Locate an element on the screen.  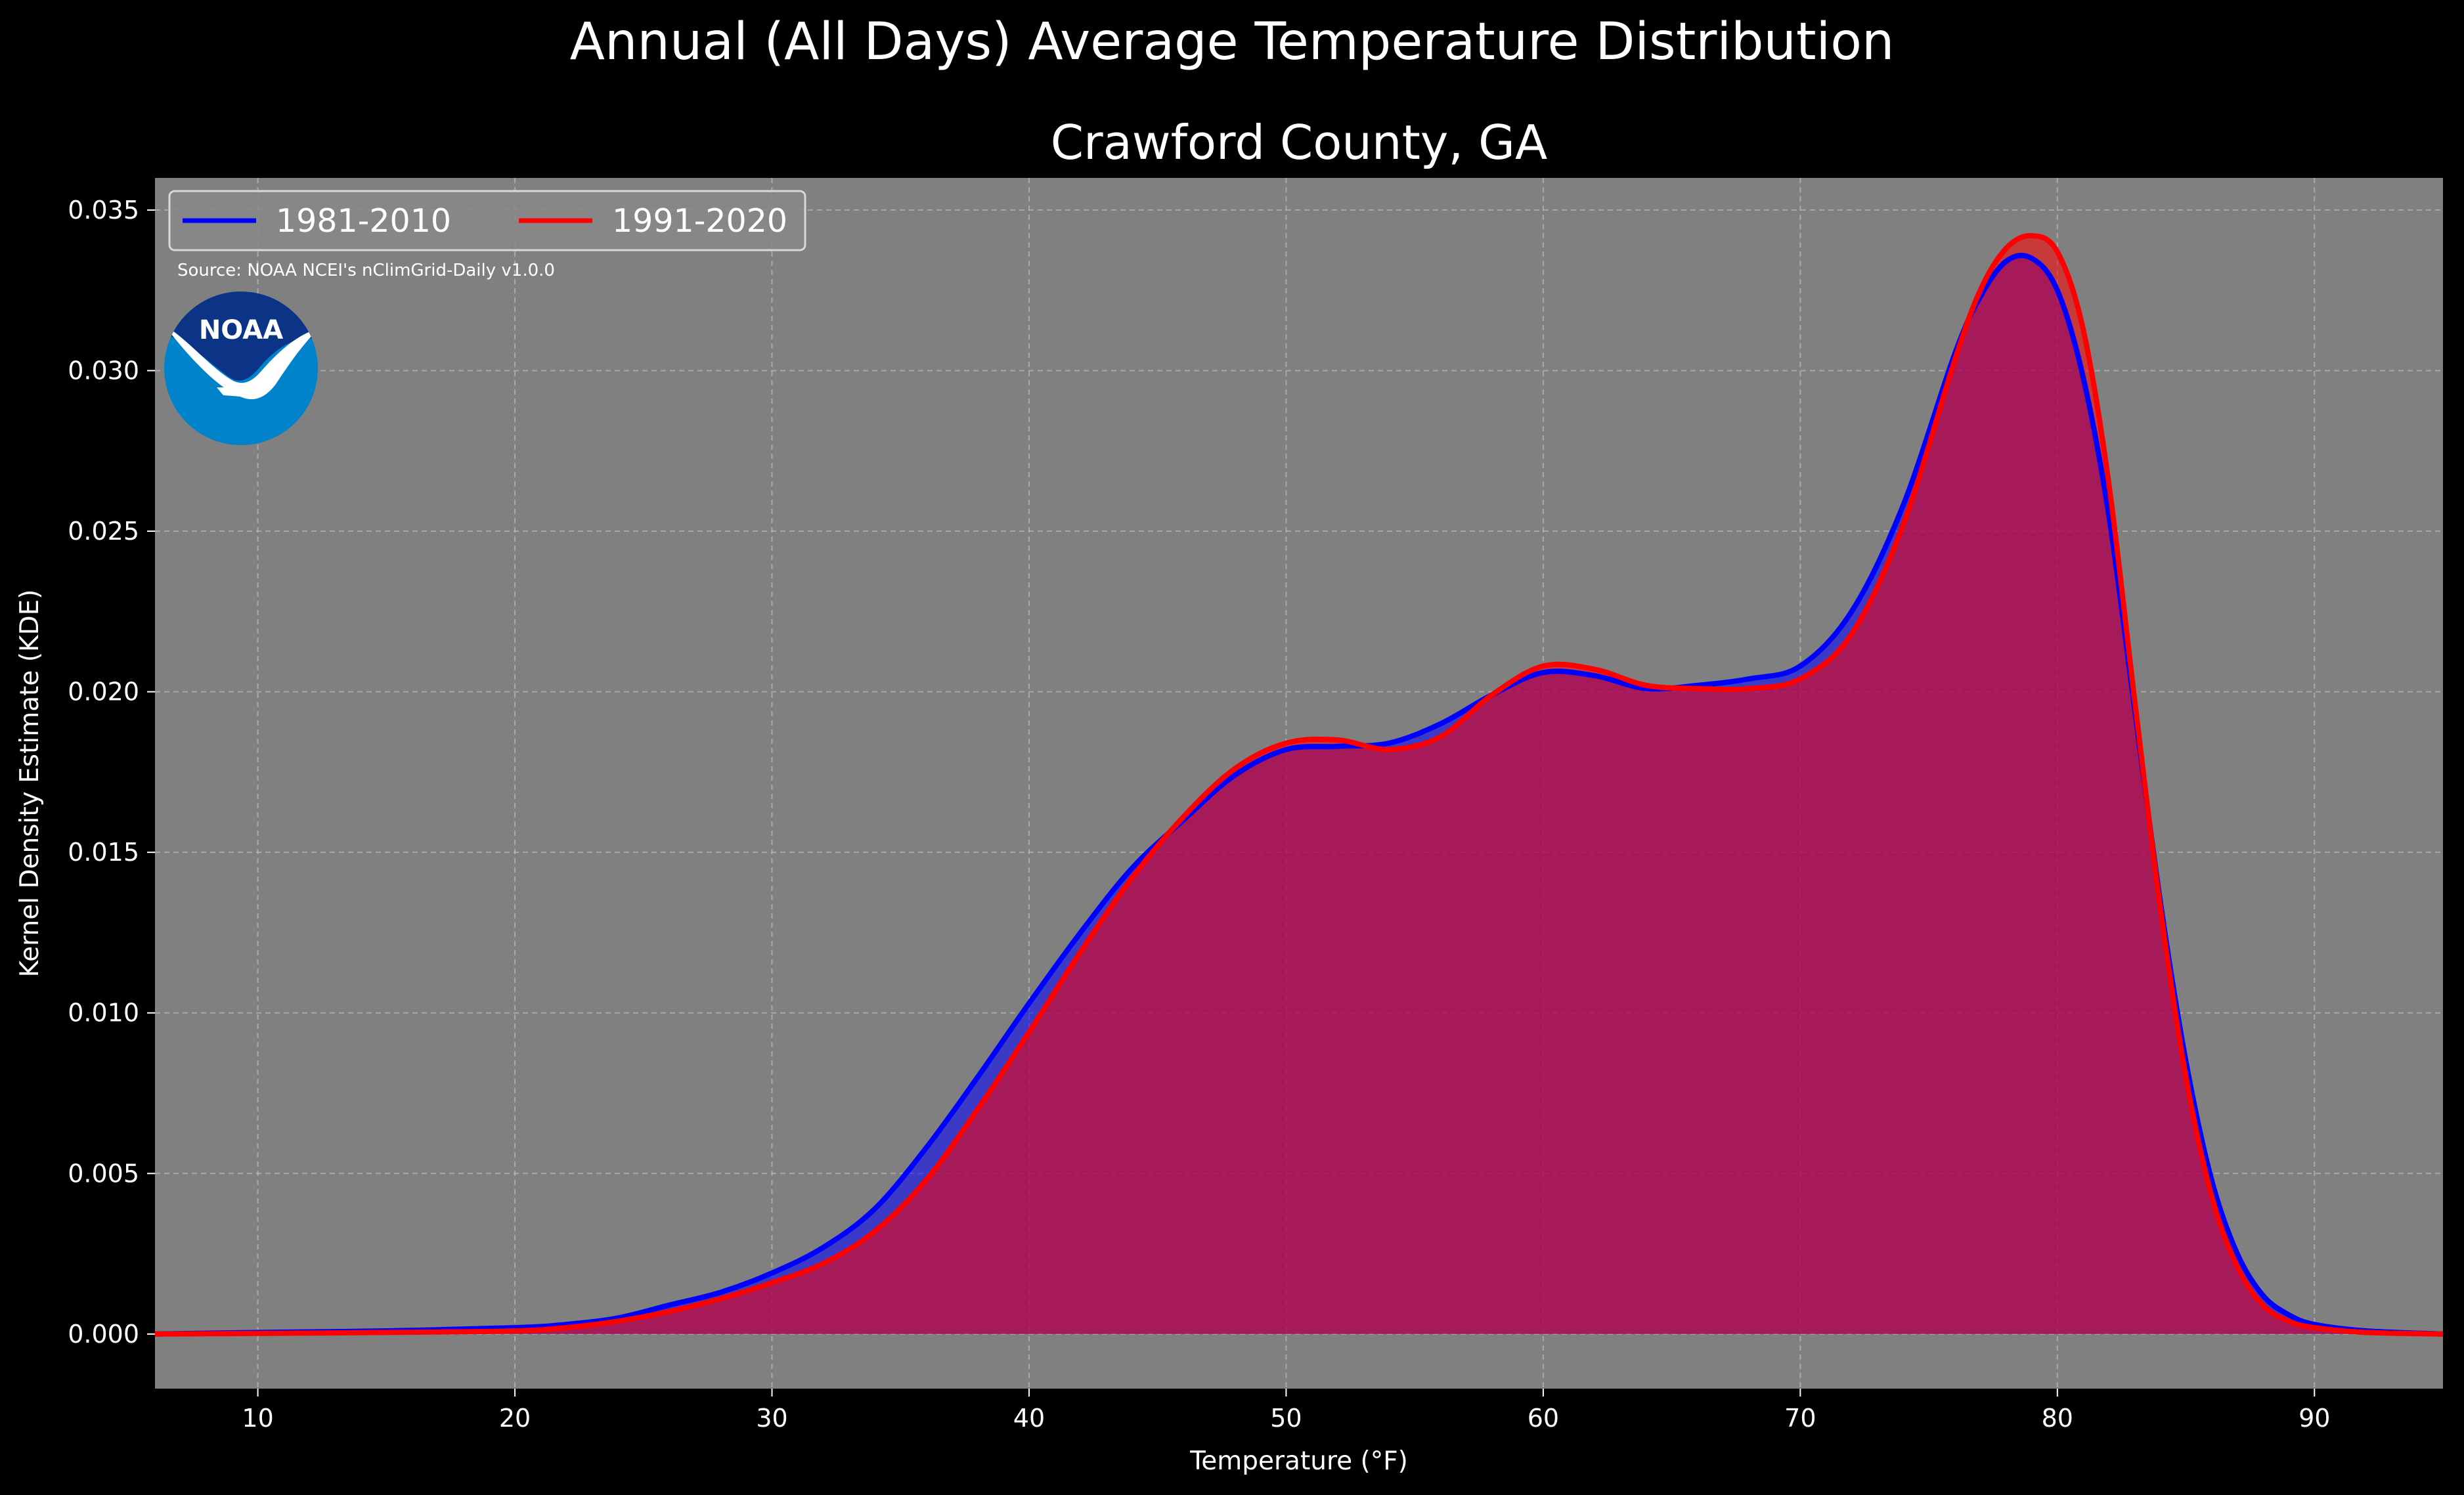
y-tick-label: 0.005 is located at coordinates (103, 1173).